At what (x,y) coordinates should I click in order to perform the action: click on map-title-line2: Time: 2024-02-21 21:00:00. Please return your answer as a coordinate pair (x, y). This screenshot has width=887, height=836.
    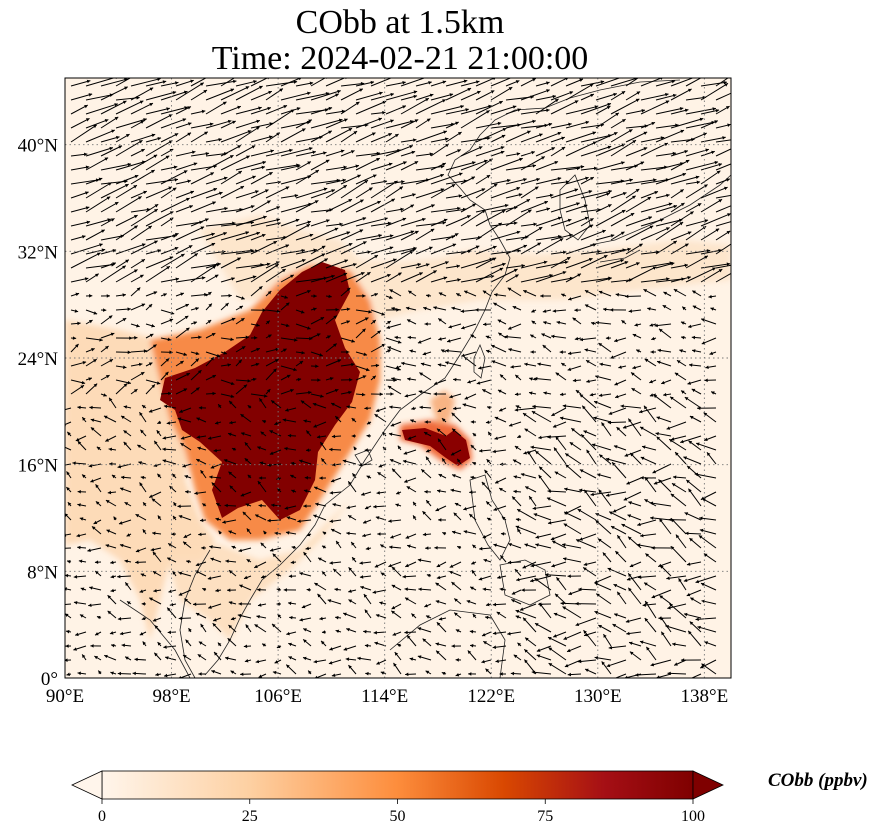
    Looking at the image, I should click on (400, 58).